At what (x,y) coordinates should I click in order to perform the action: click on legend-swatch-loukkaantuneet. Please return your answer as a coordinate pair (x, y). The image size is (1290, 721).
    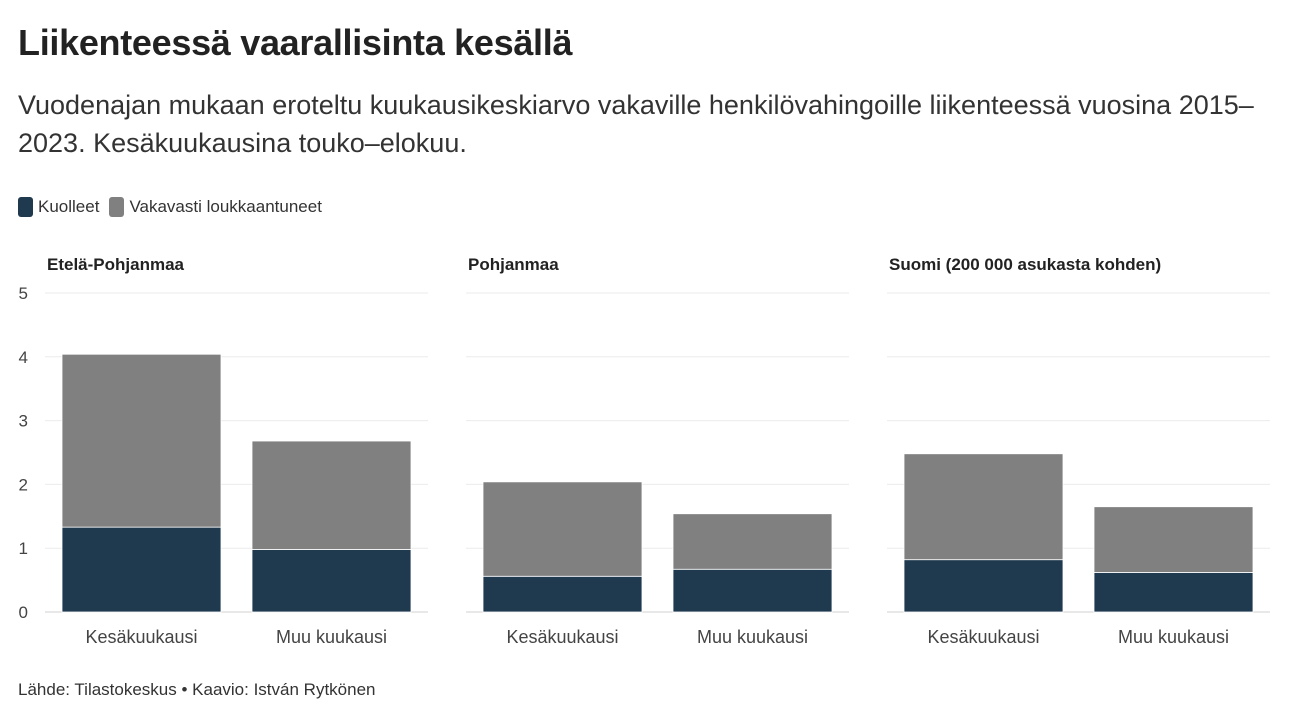
    Looking at the image, I should click on (117, 207).